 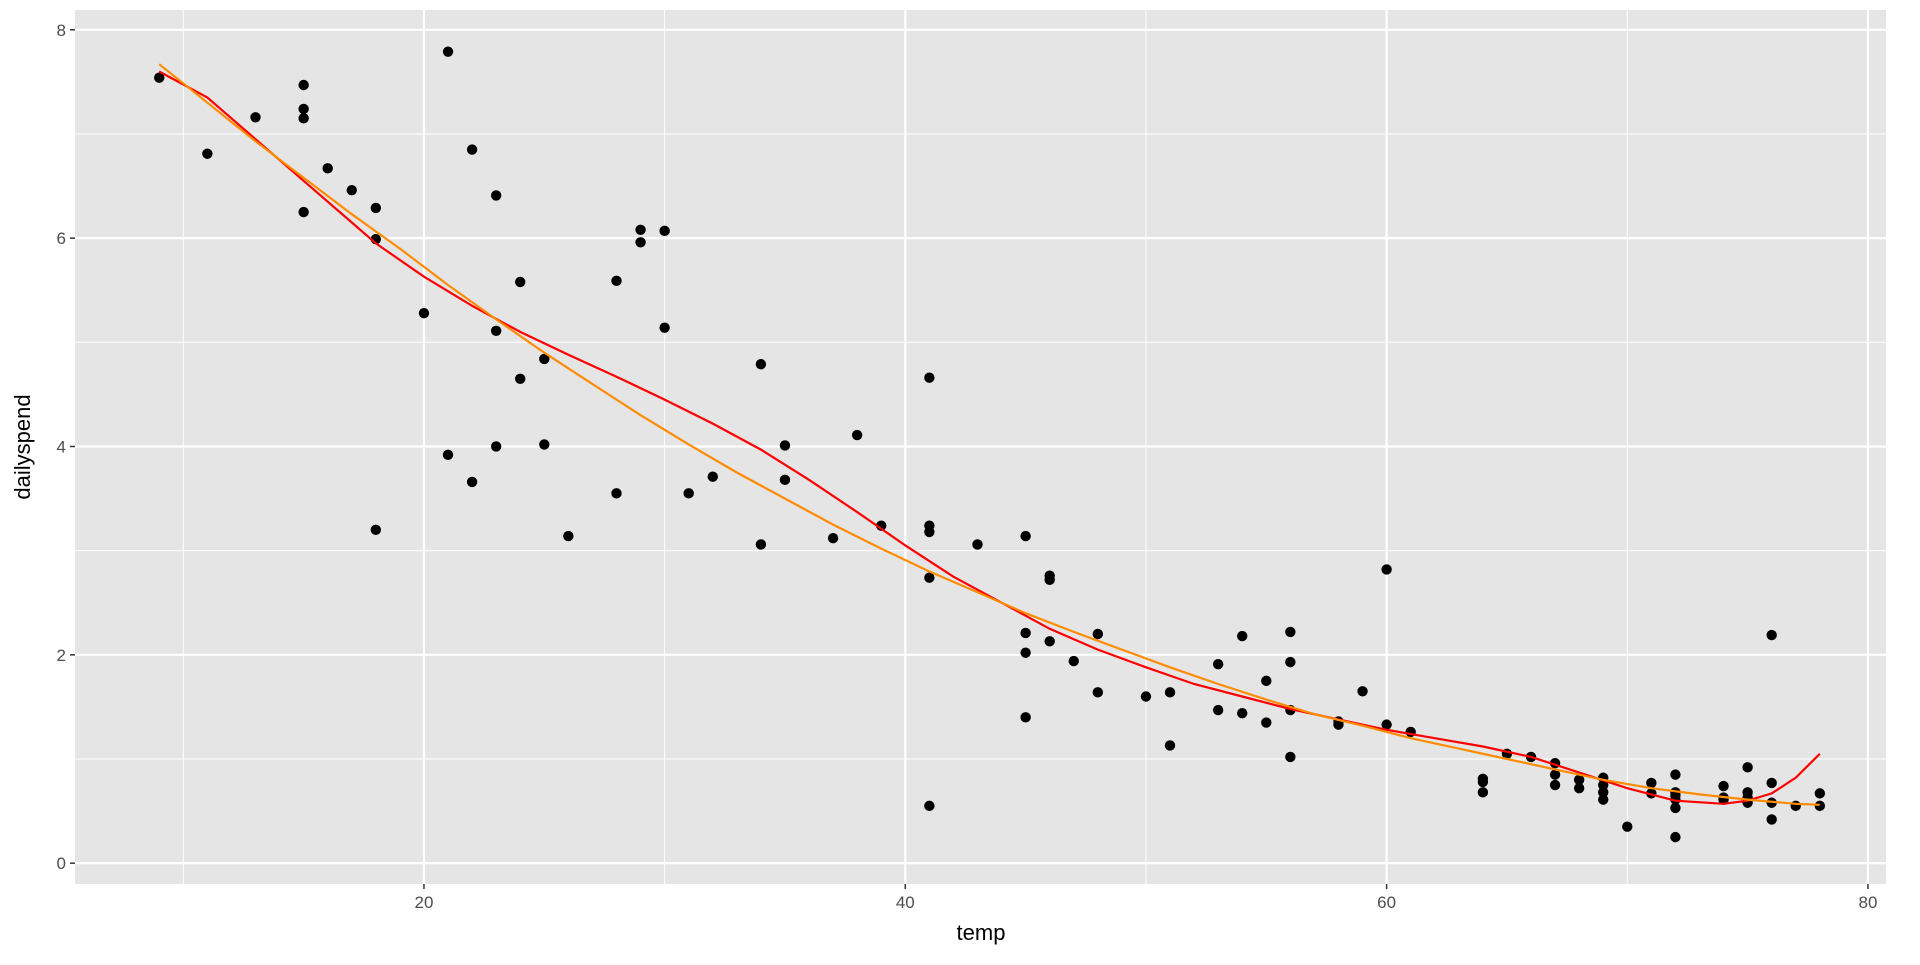 What do you see at coordinates (61, 30) in the screenshot?
I see `y-tick-label: 8` at bounding box center [61, 30].